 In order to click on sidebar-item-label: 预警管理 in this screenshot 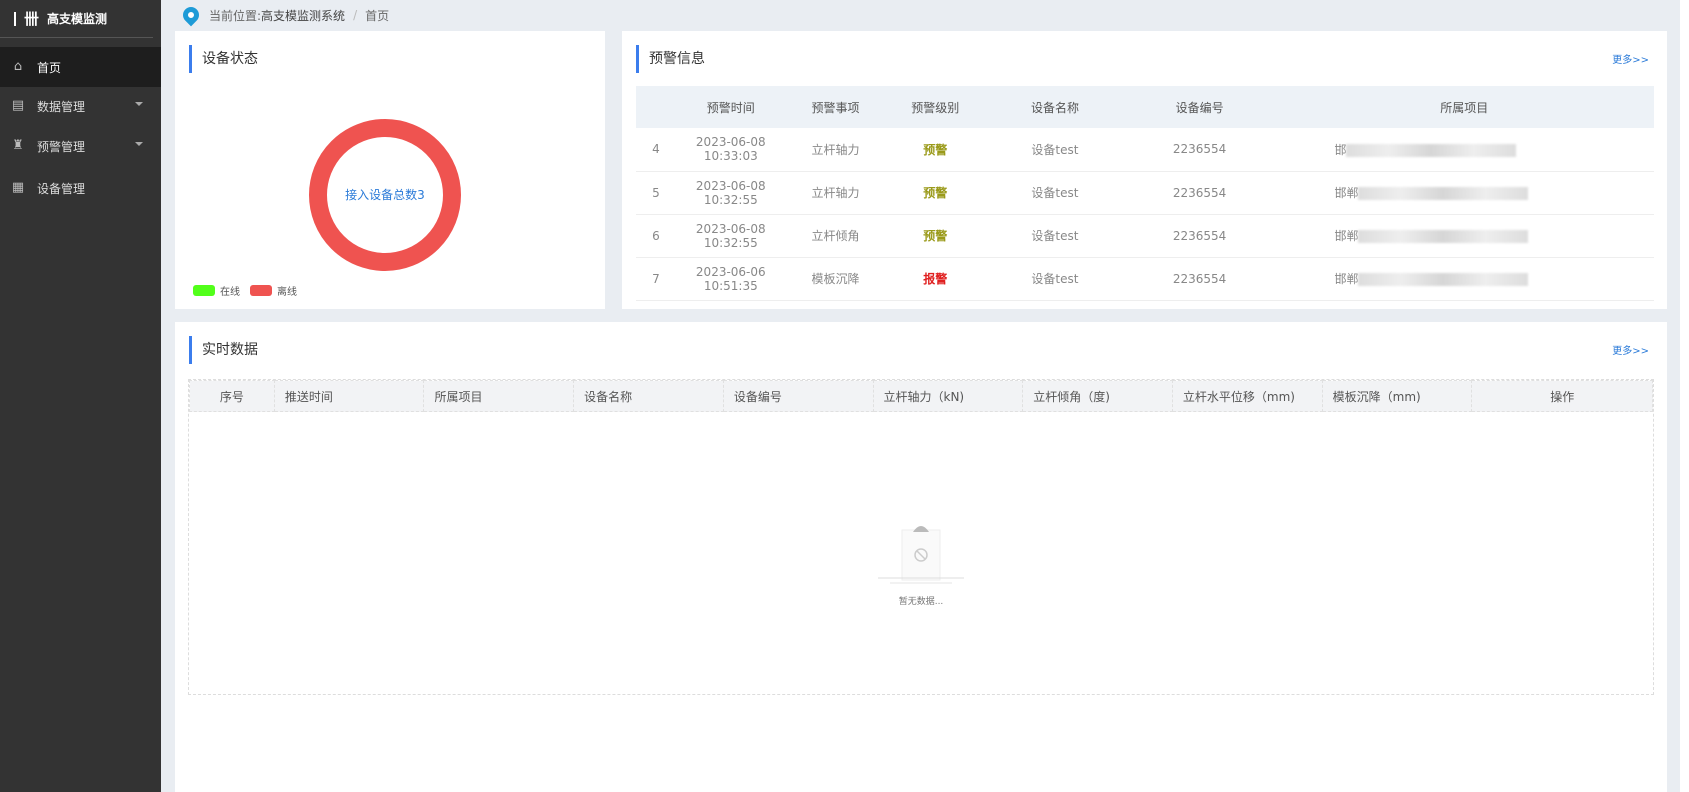, I will do `click(61, 146)`.